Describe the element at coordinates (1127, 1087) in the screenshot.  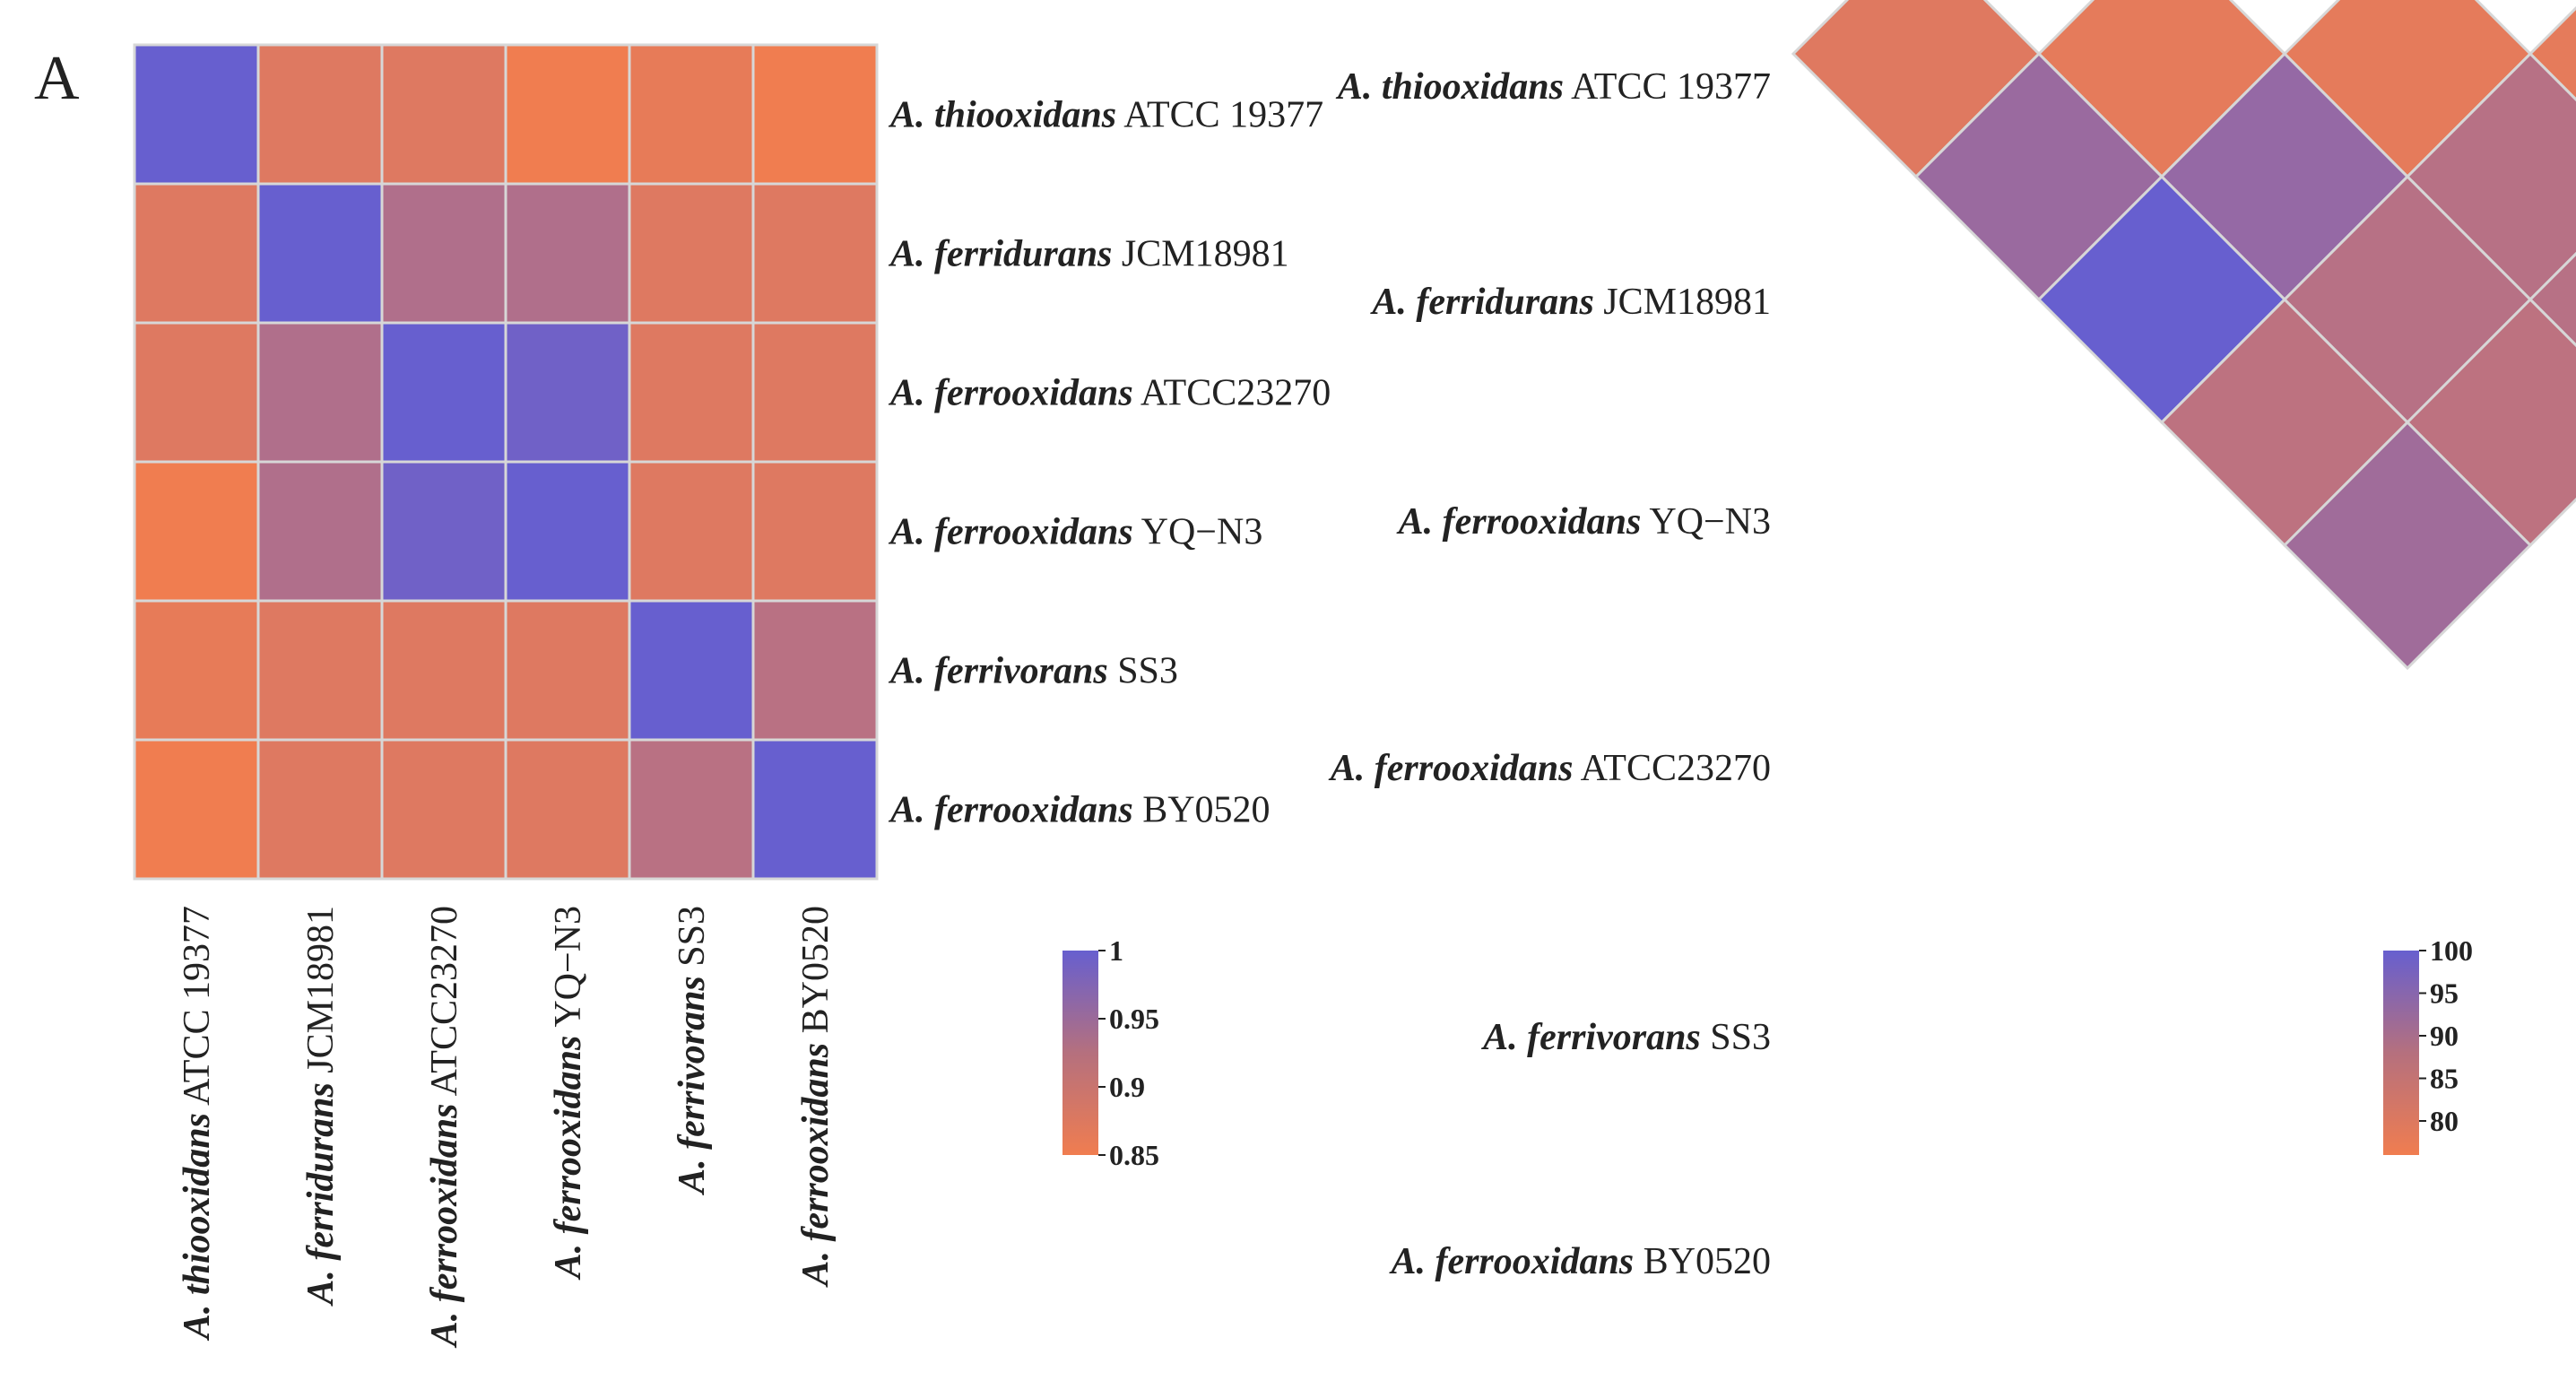
I see `colorbar-a-tick-label: 0.9` at that location.